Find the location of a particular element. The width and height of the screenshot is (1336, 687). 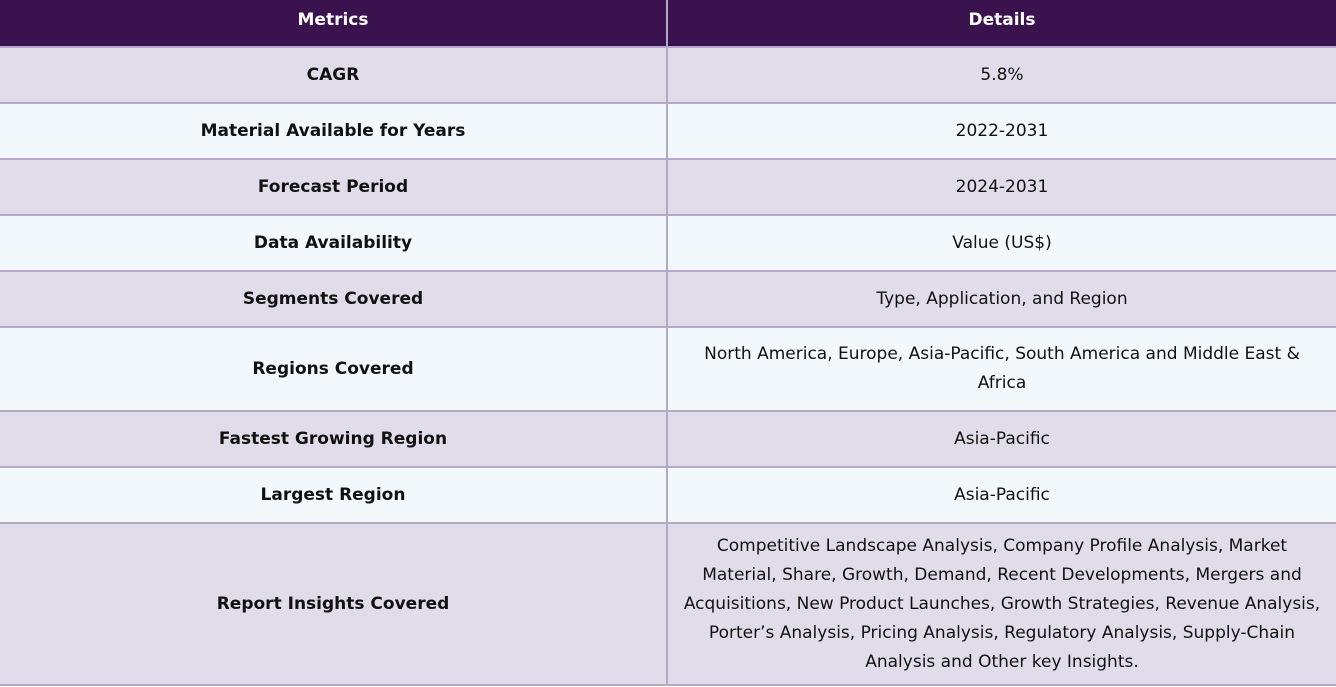

metrics-column-header: Metrics is located at coordinates (334, 24).